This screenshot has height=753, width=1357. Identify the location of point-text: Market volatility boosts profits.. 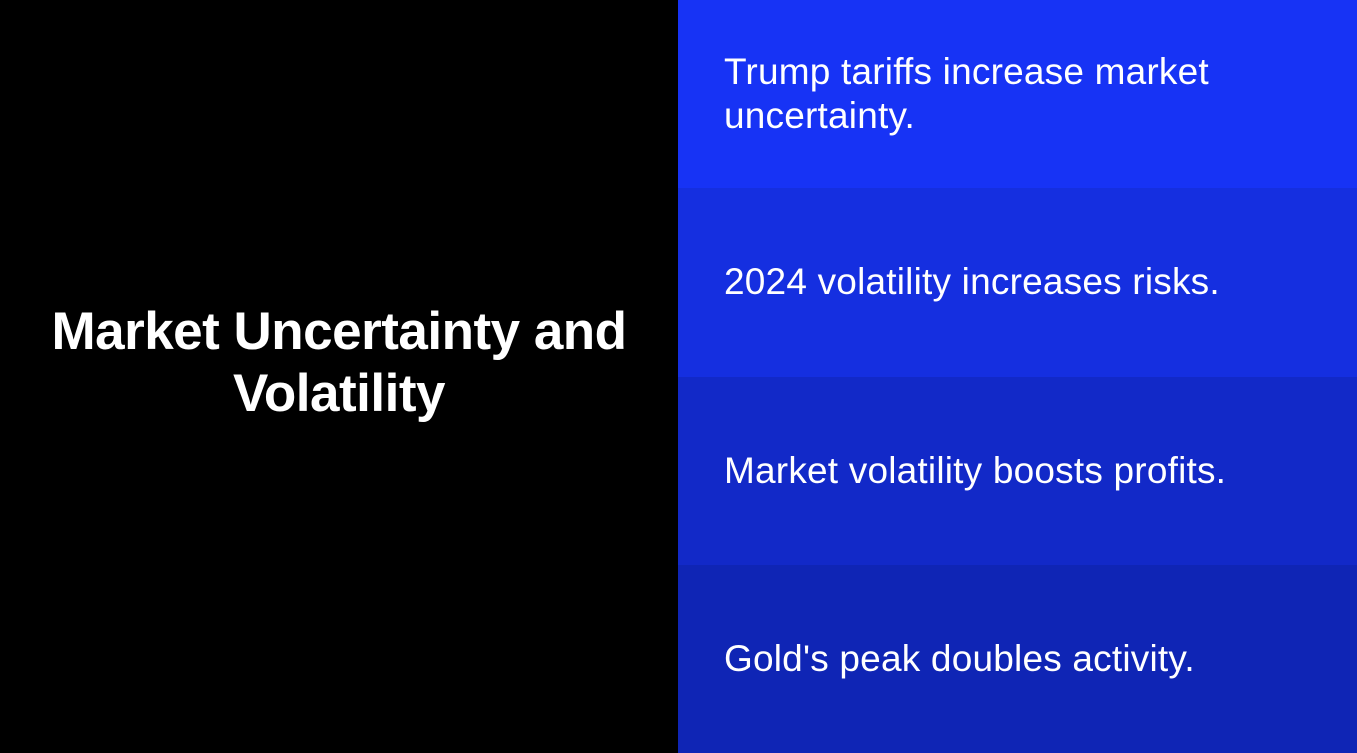
(975, 470).